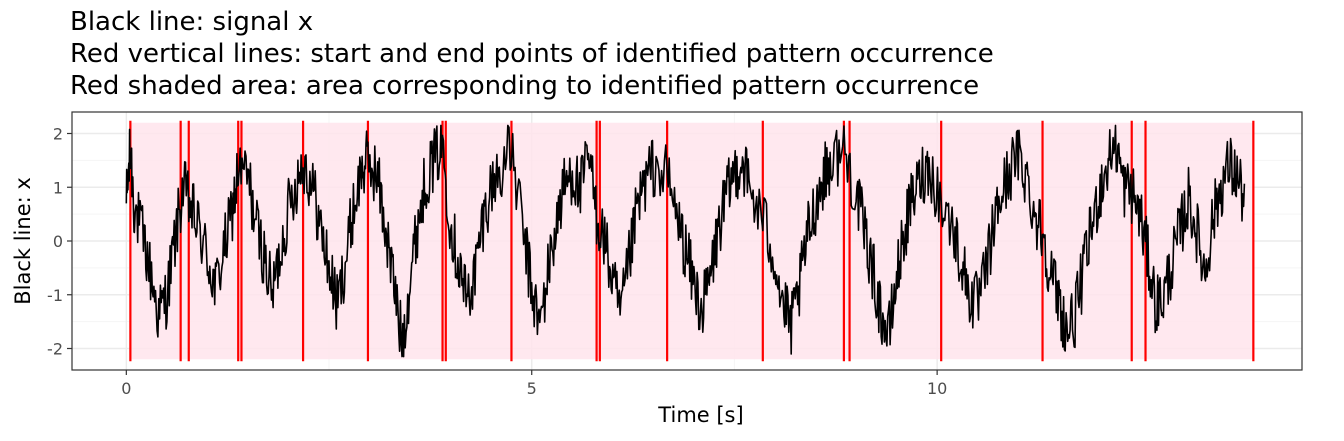 This screenshot has width=1344, height=441. Describe the element at coordinates (191, 22) in the screenshot. I see `title-line-1: Black line: signal x` at that location.